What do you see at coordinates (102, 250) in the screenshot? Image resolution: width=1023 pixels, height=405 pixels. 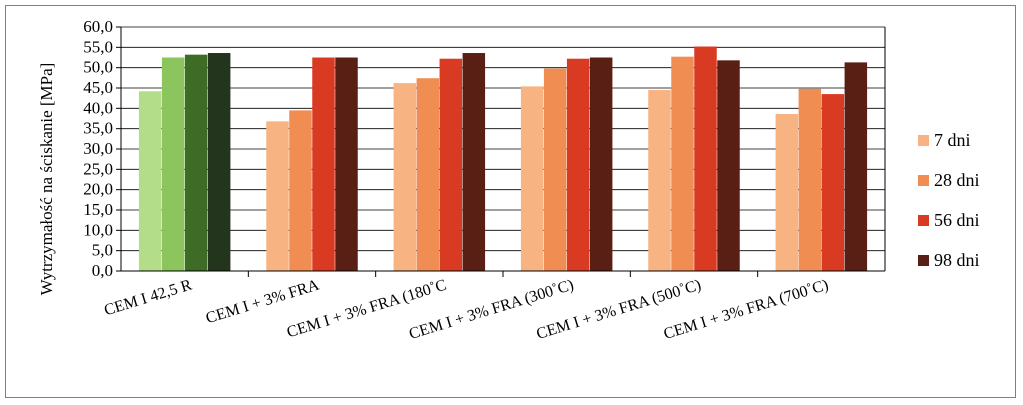 I see `y-tick-label: 5,0` at bounding box center [102, 250].